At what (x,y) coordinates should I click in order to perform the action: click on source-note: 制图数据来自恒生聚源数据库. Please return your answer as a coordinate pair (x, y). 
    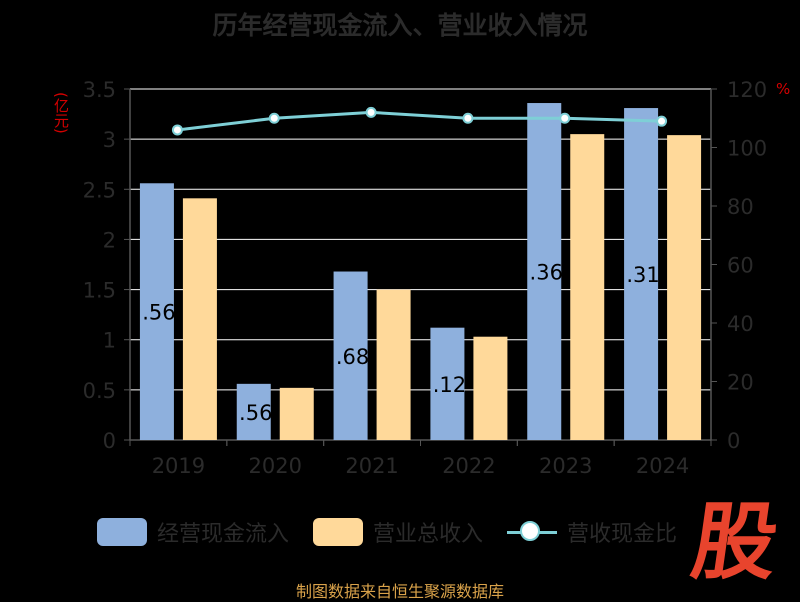
    Looking at the image, I should click on (399, 591).